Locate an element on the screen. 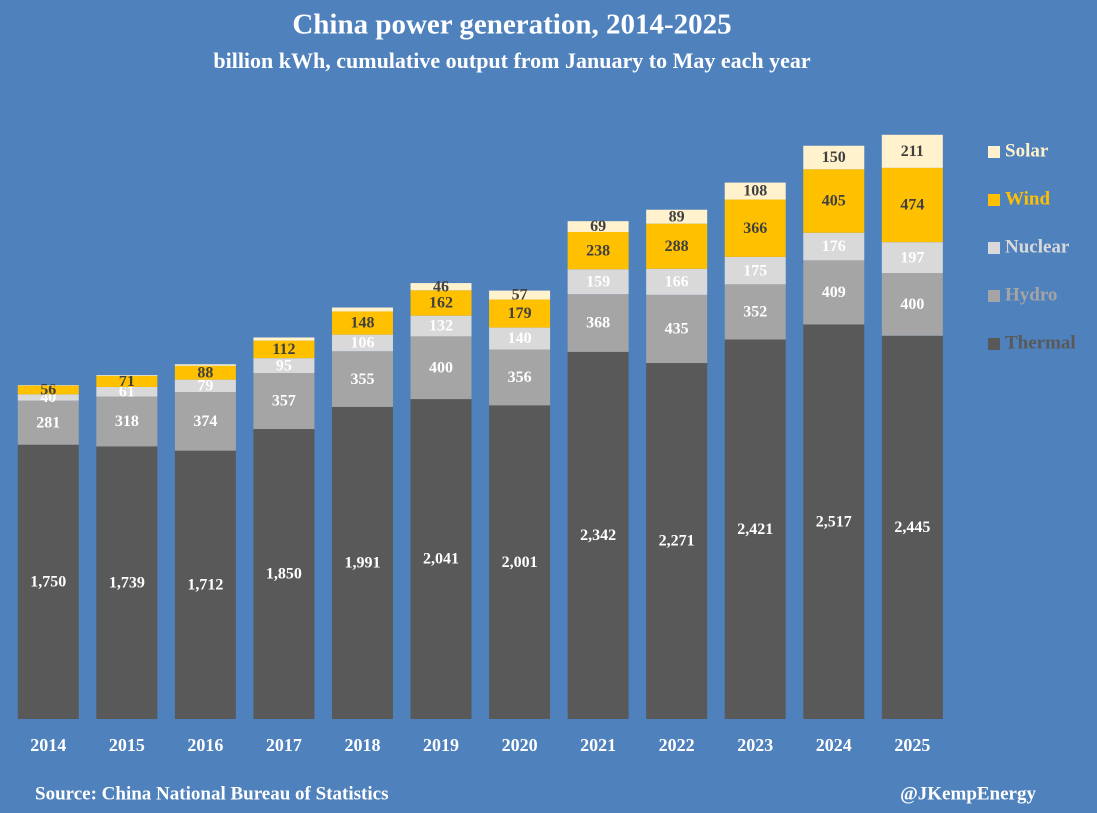 Image resolution: width=1097 pixels, height=813 pixels. x-tick-label: 2020 is located at coordinates (520, 745).